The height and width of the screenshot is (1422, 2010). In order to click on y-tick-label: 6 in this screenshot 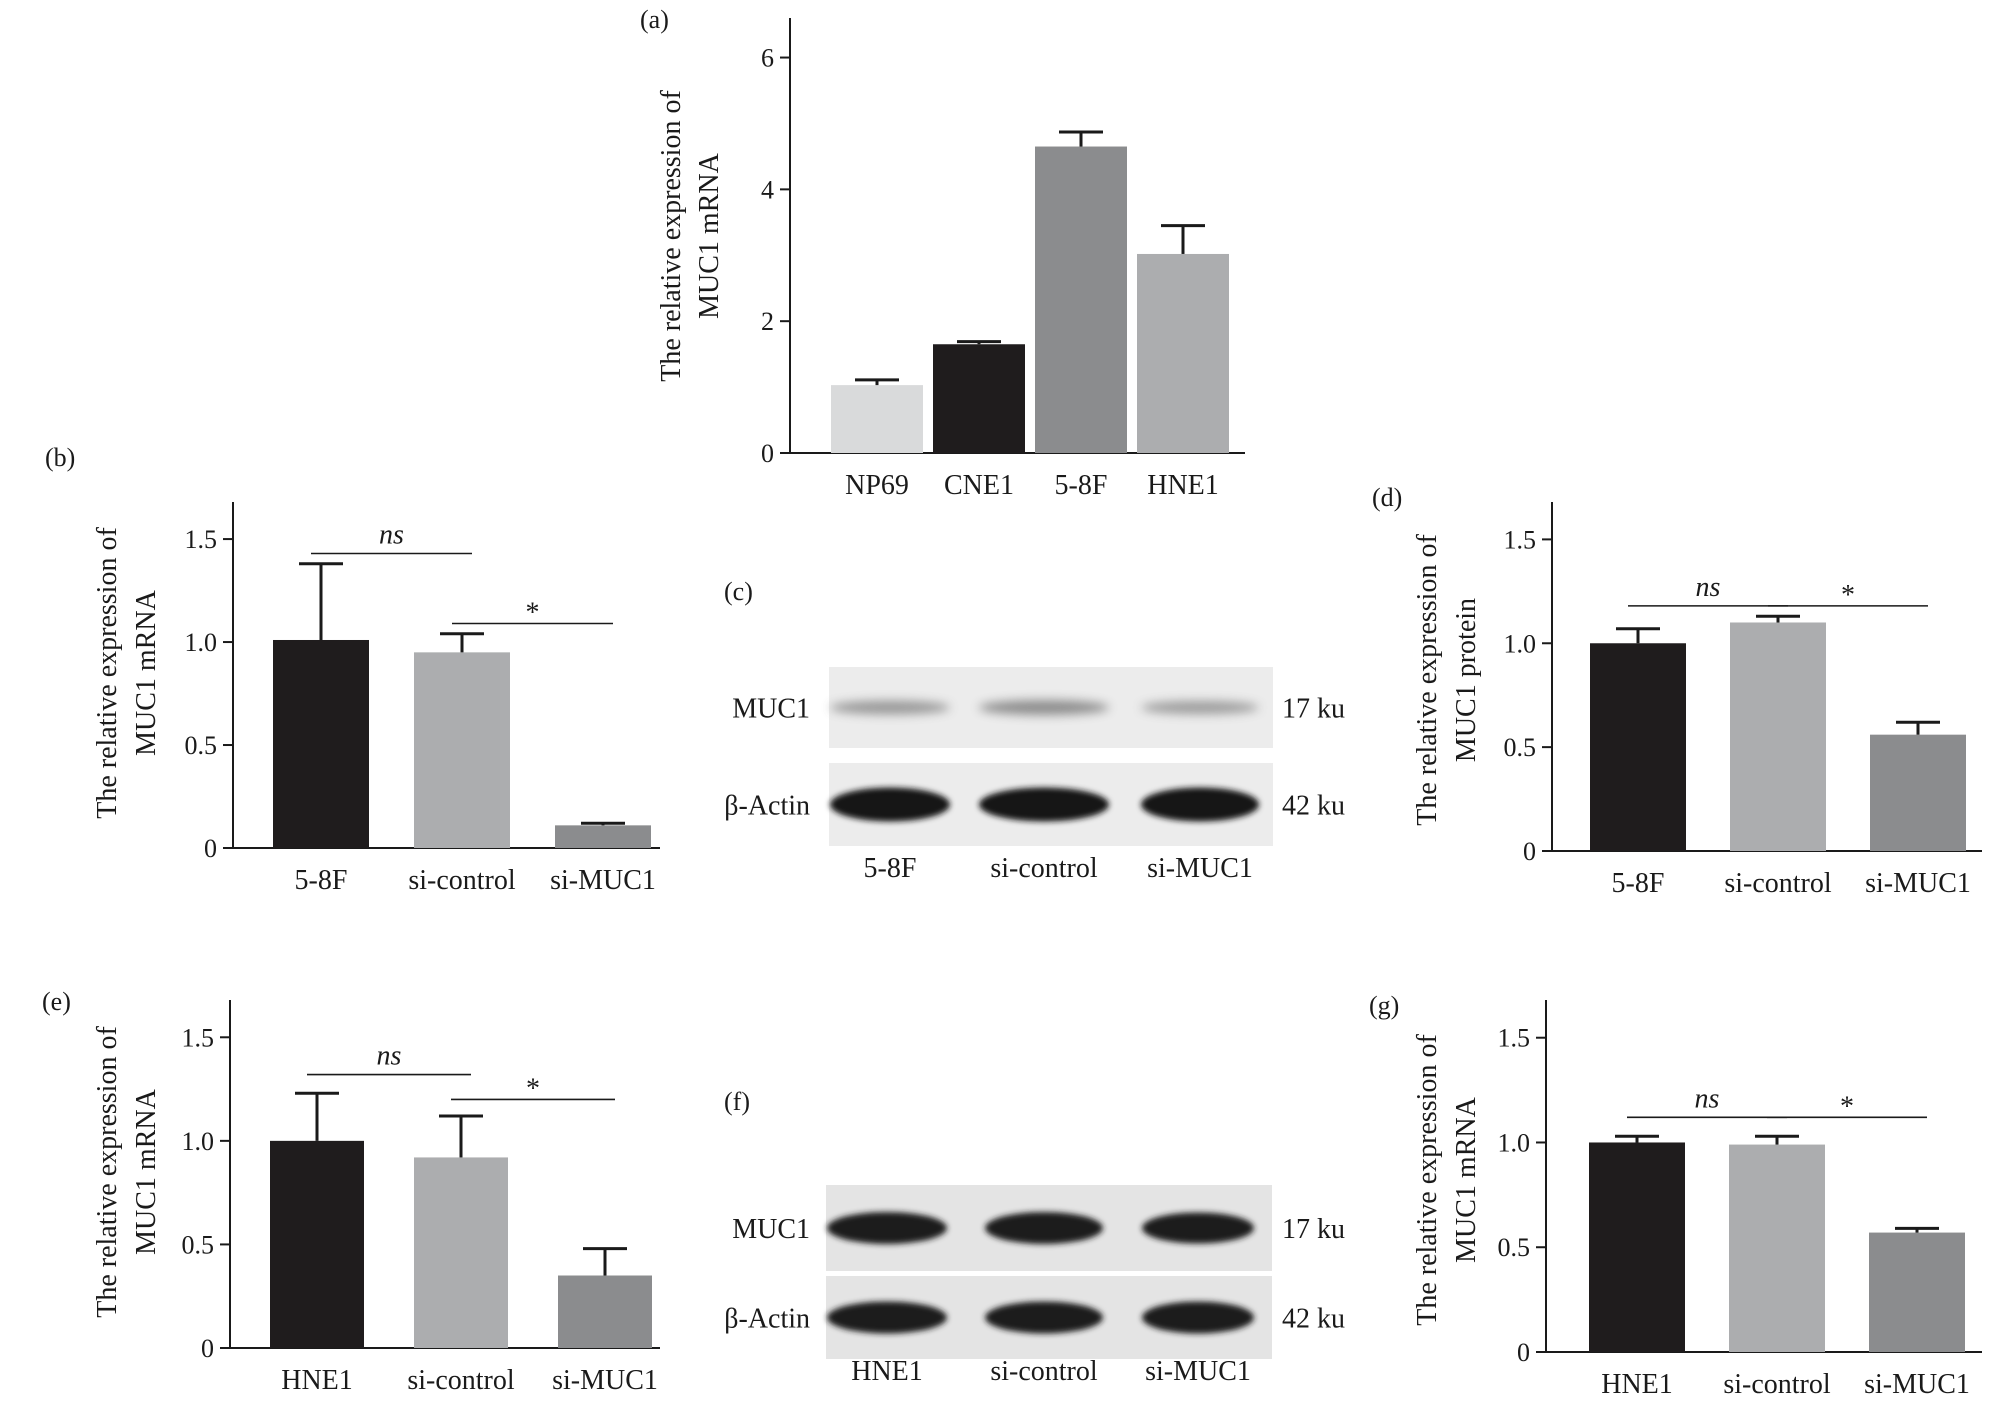, I will do `click(767, 58)`.